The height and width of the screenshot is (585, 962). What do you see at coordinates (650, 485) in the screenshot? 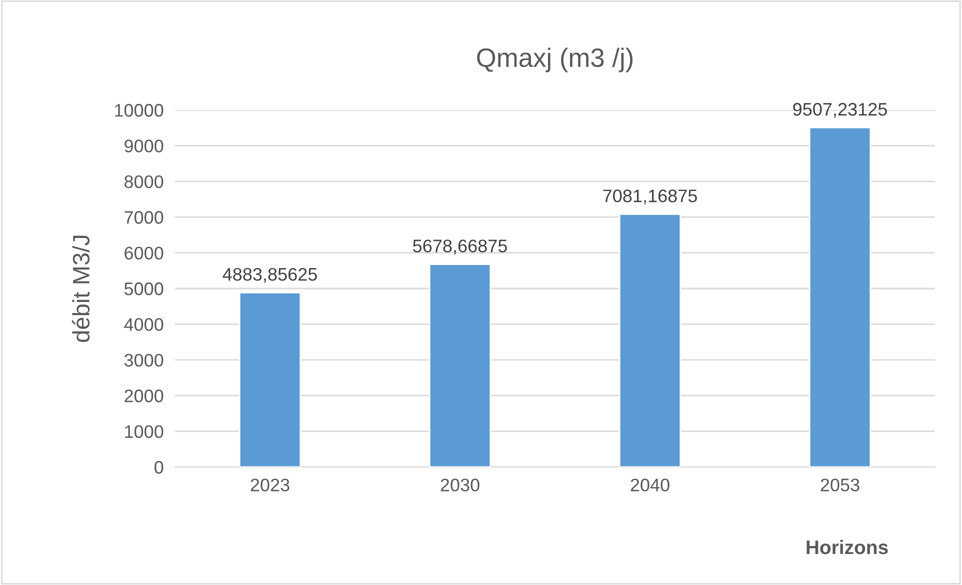
I see `x-tick-label: 2040` at bounding box center [650, 485].